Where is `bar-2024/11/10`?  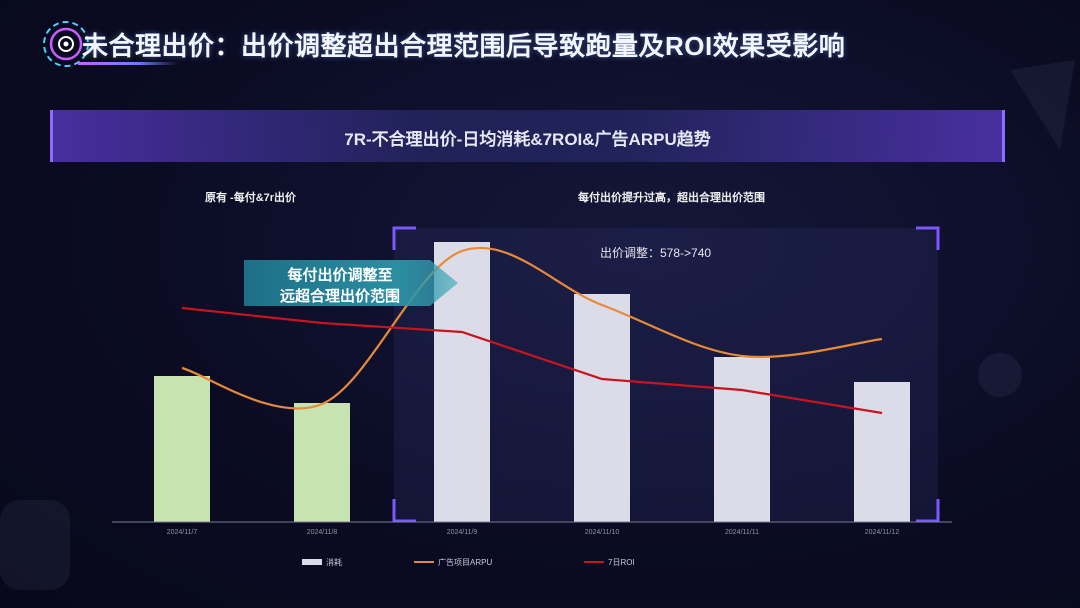 bar-2024/11/10 is located at coordinates (602, 408).